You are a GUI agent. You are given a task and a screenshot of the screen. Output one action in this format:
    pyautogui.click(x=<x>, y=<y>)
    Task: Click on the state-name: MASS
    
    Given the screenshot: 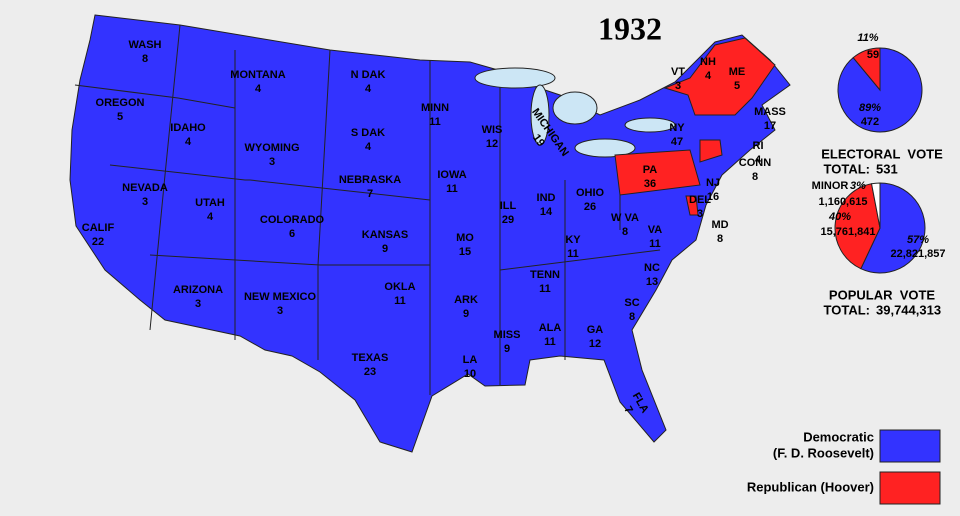 What is the action you would take?
    pyautogui.click(x=770, y=112)
    